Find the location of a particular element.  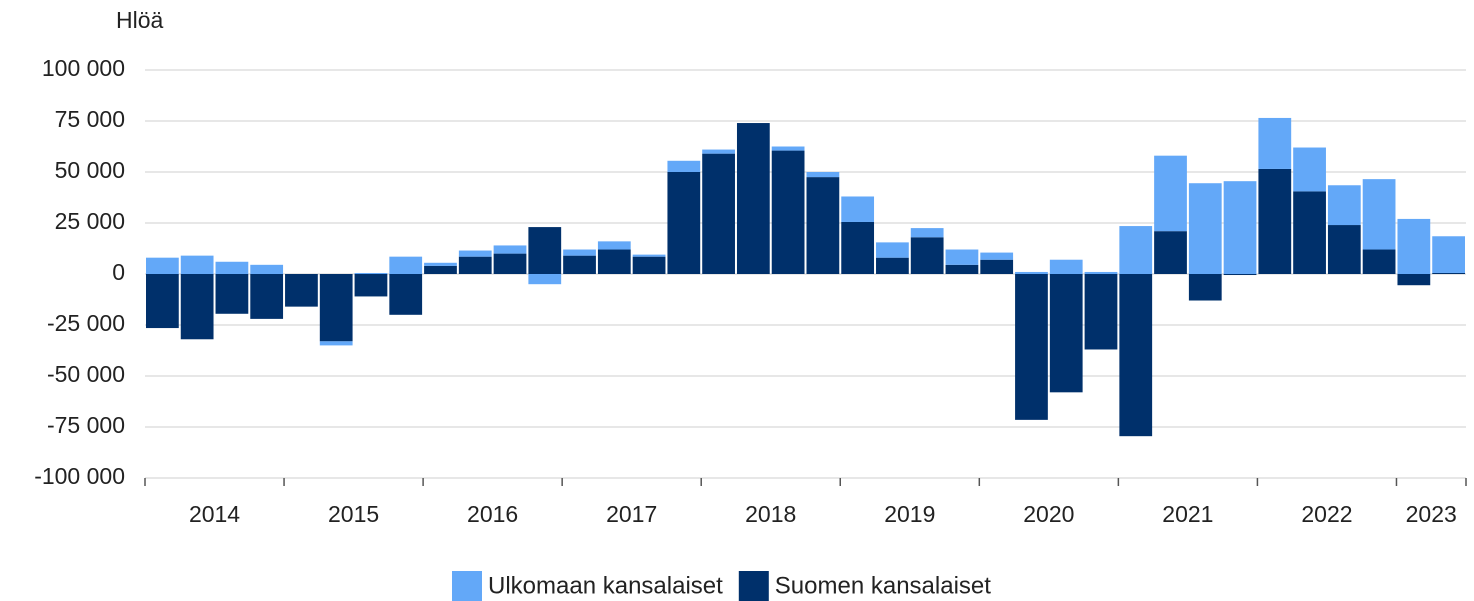

x-tick-label: 2017 is located at coordinates (631, 514).